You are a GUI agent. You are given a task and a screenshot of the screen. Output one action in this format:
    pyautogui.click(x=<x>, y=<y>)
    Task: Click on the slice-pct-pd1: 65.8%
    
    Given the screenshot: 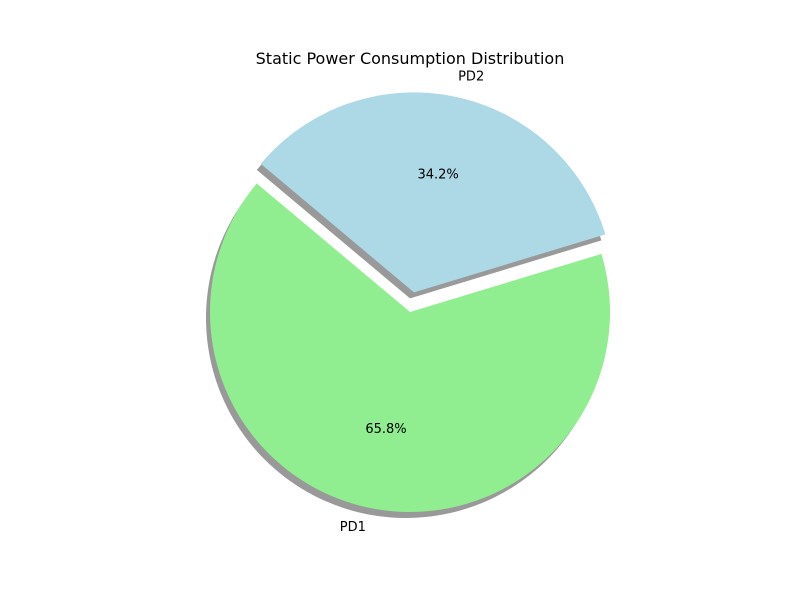 What is the action you would take?
    pyautogui.click(x=385, y=429)
    